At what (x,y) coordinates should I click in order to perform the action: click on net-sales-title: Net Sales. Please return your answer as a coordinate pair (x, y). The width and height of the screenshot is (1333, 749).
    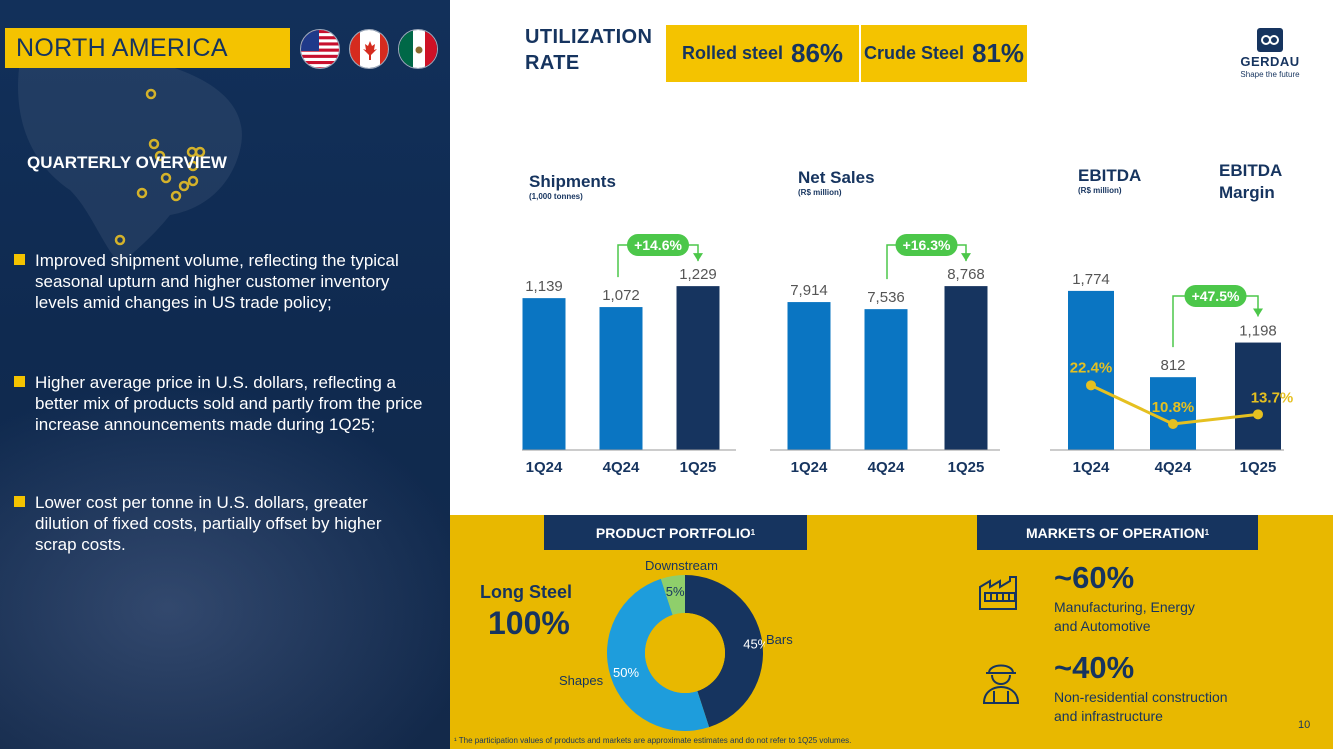
    Looking at the image, I should click on (836, 177).